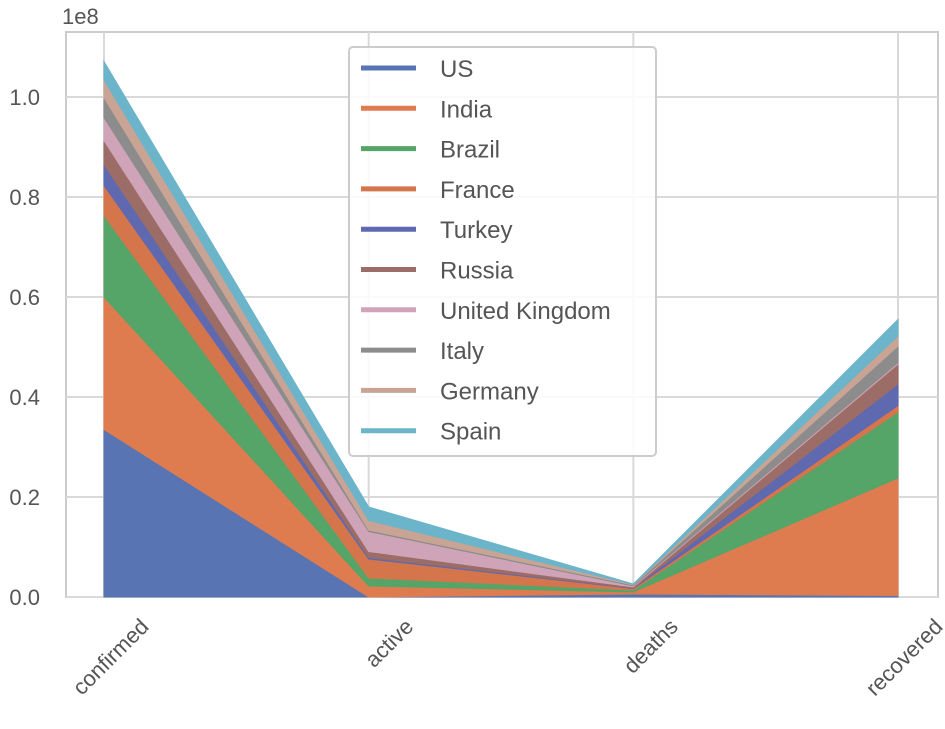 This screenshot has height=729, width=945. I want to click on y-tick-label: 0.6, so click(24, 297).